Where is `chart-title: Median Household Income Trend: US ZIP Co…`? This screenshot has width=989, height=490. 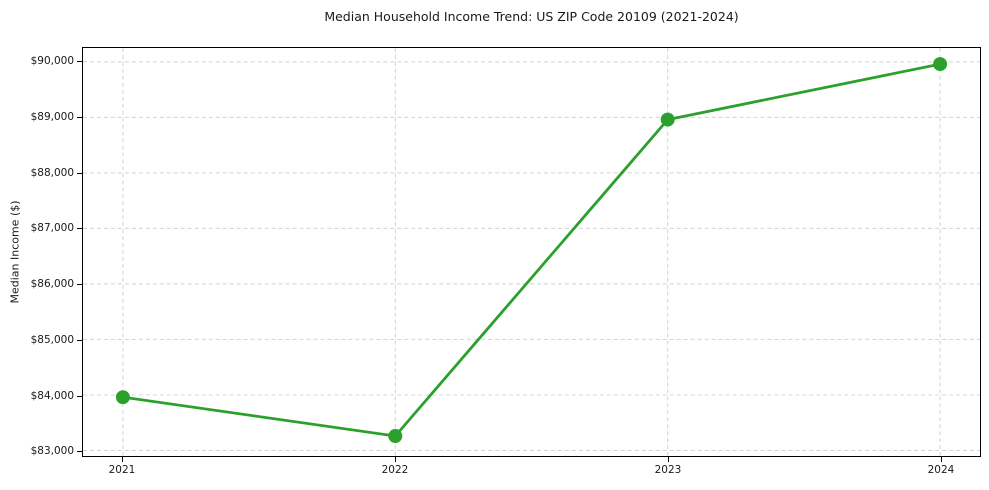 chart-title: Median Household Income Trend: US ZIP Co… is located at coordinates (531, 16).